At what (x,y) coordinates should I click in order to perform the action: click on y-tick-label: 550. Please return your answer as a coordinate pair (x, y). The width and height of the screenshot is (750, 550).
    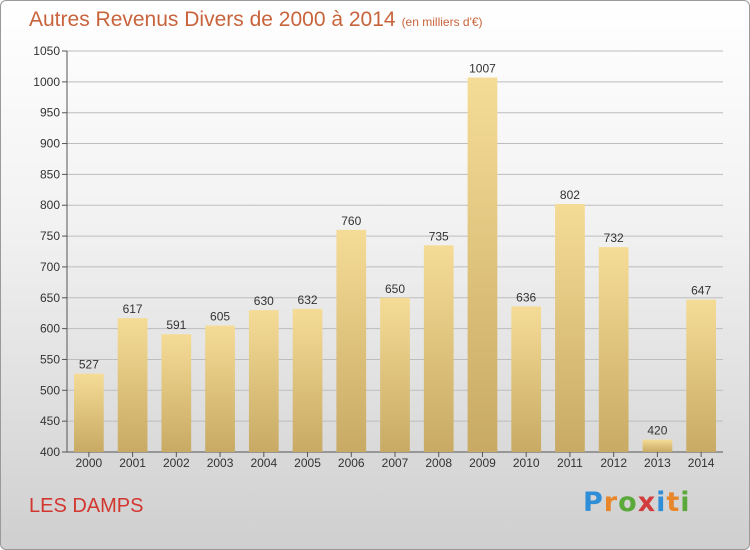
    Looking at the image, I should click on (50, 359).